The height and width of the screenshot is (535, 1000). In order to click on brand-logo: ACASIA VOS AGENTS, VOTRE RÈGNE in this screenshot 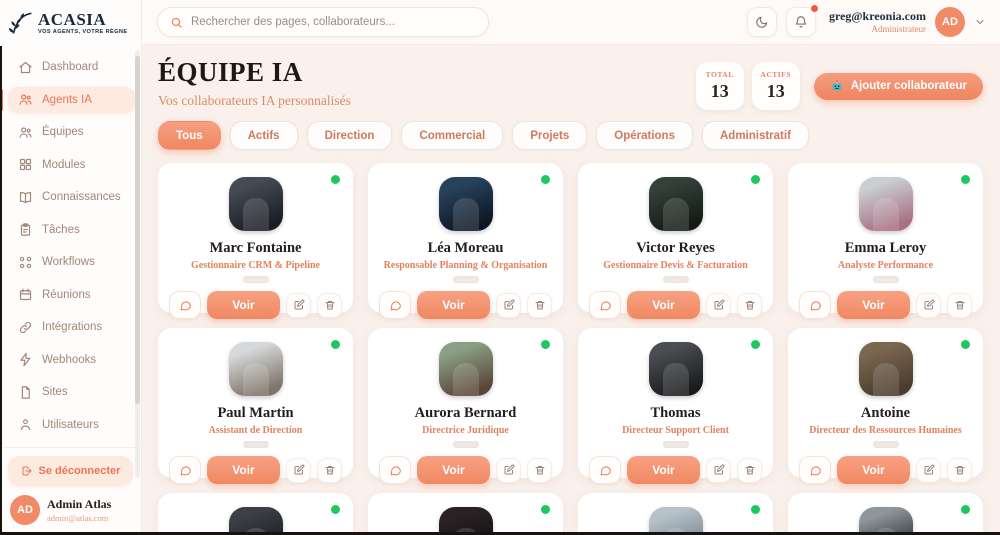, I will do `click(70, 23)`.